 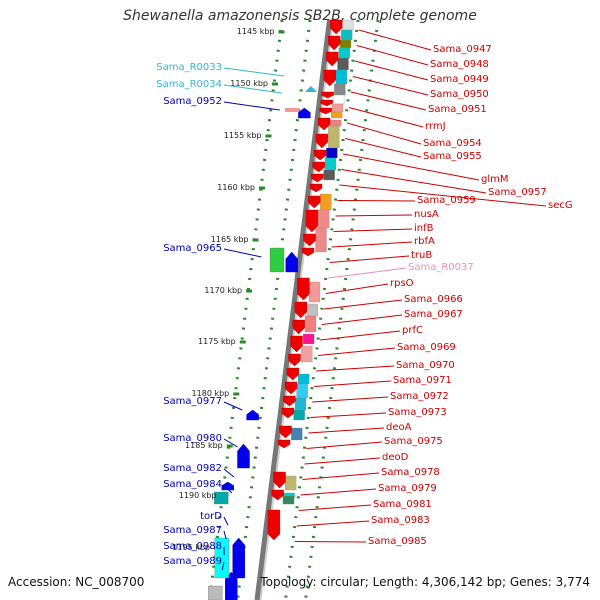 I want to click on gene-label-right: nusA, so click(x=426, y=214).